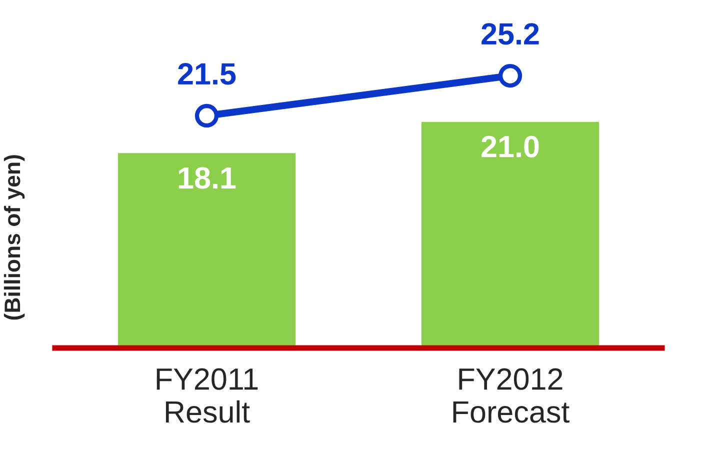 The height and width of the screenshot is (453, 703). I want to click on data-label: 25.2, so click(510, 34).